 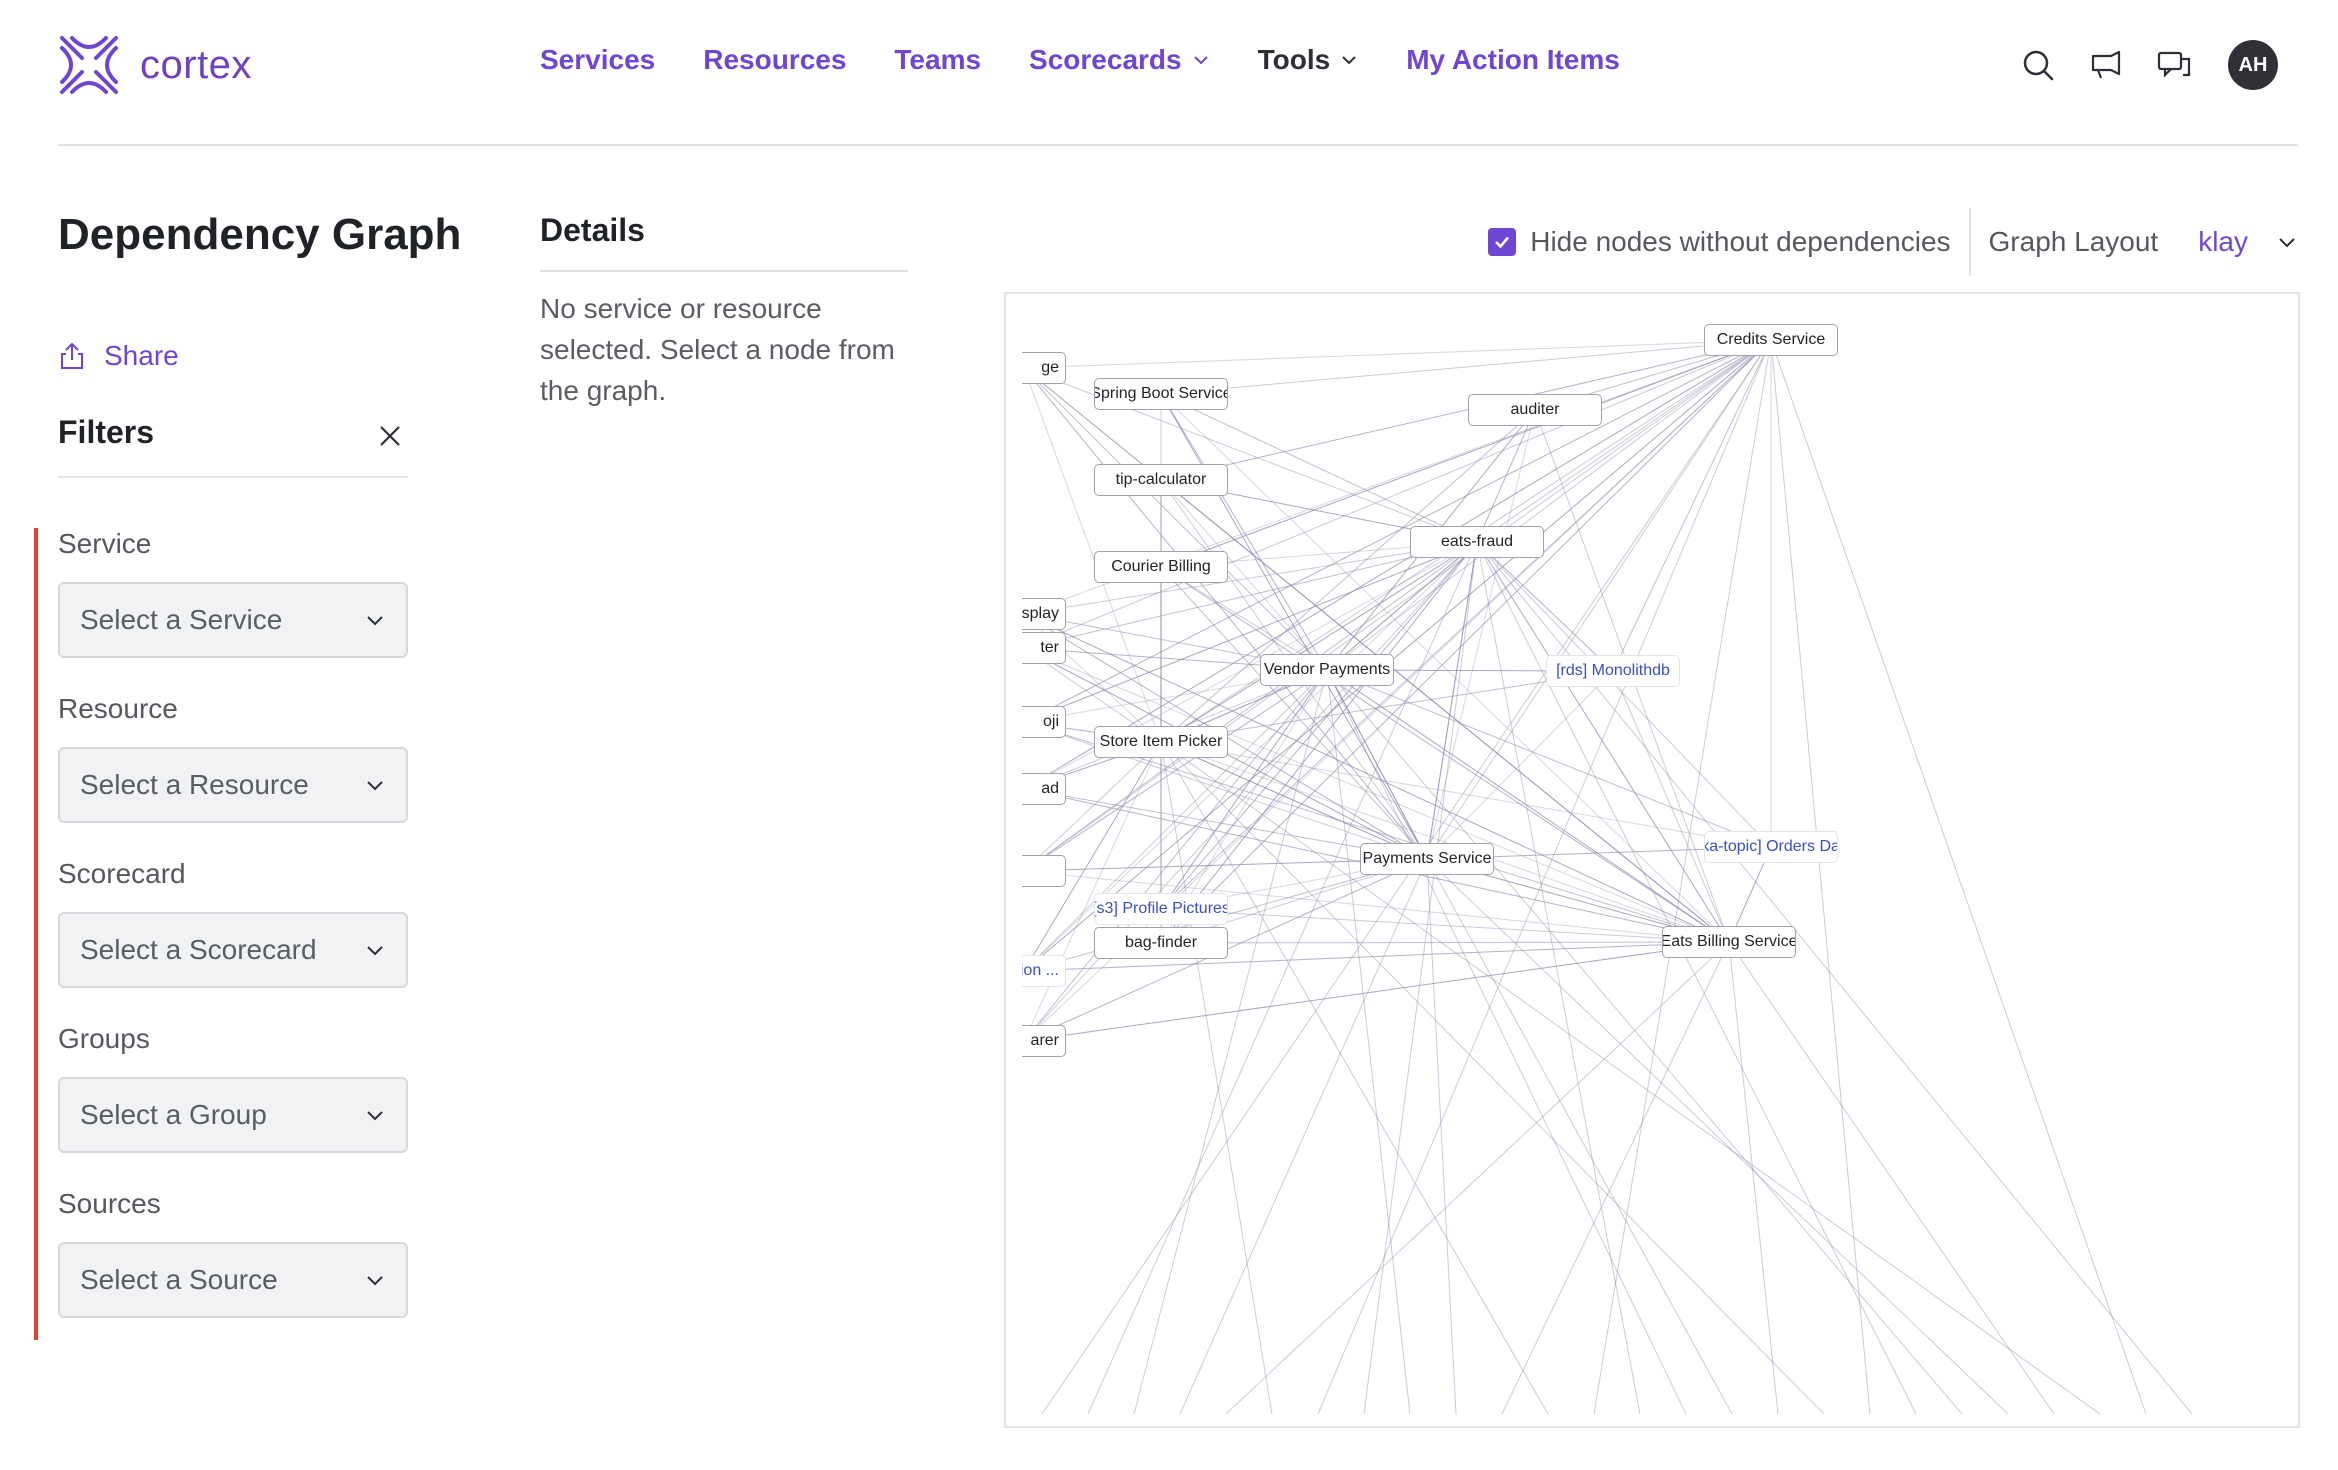 I want to click on graph-node: splay, so click(x=1044, y=614).